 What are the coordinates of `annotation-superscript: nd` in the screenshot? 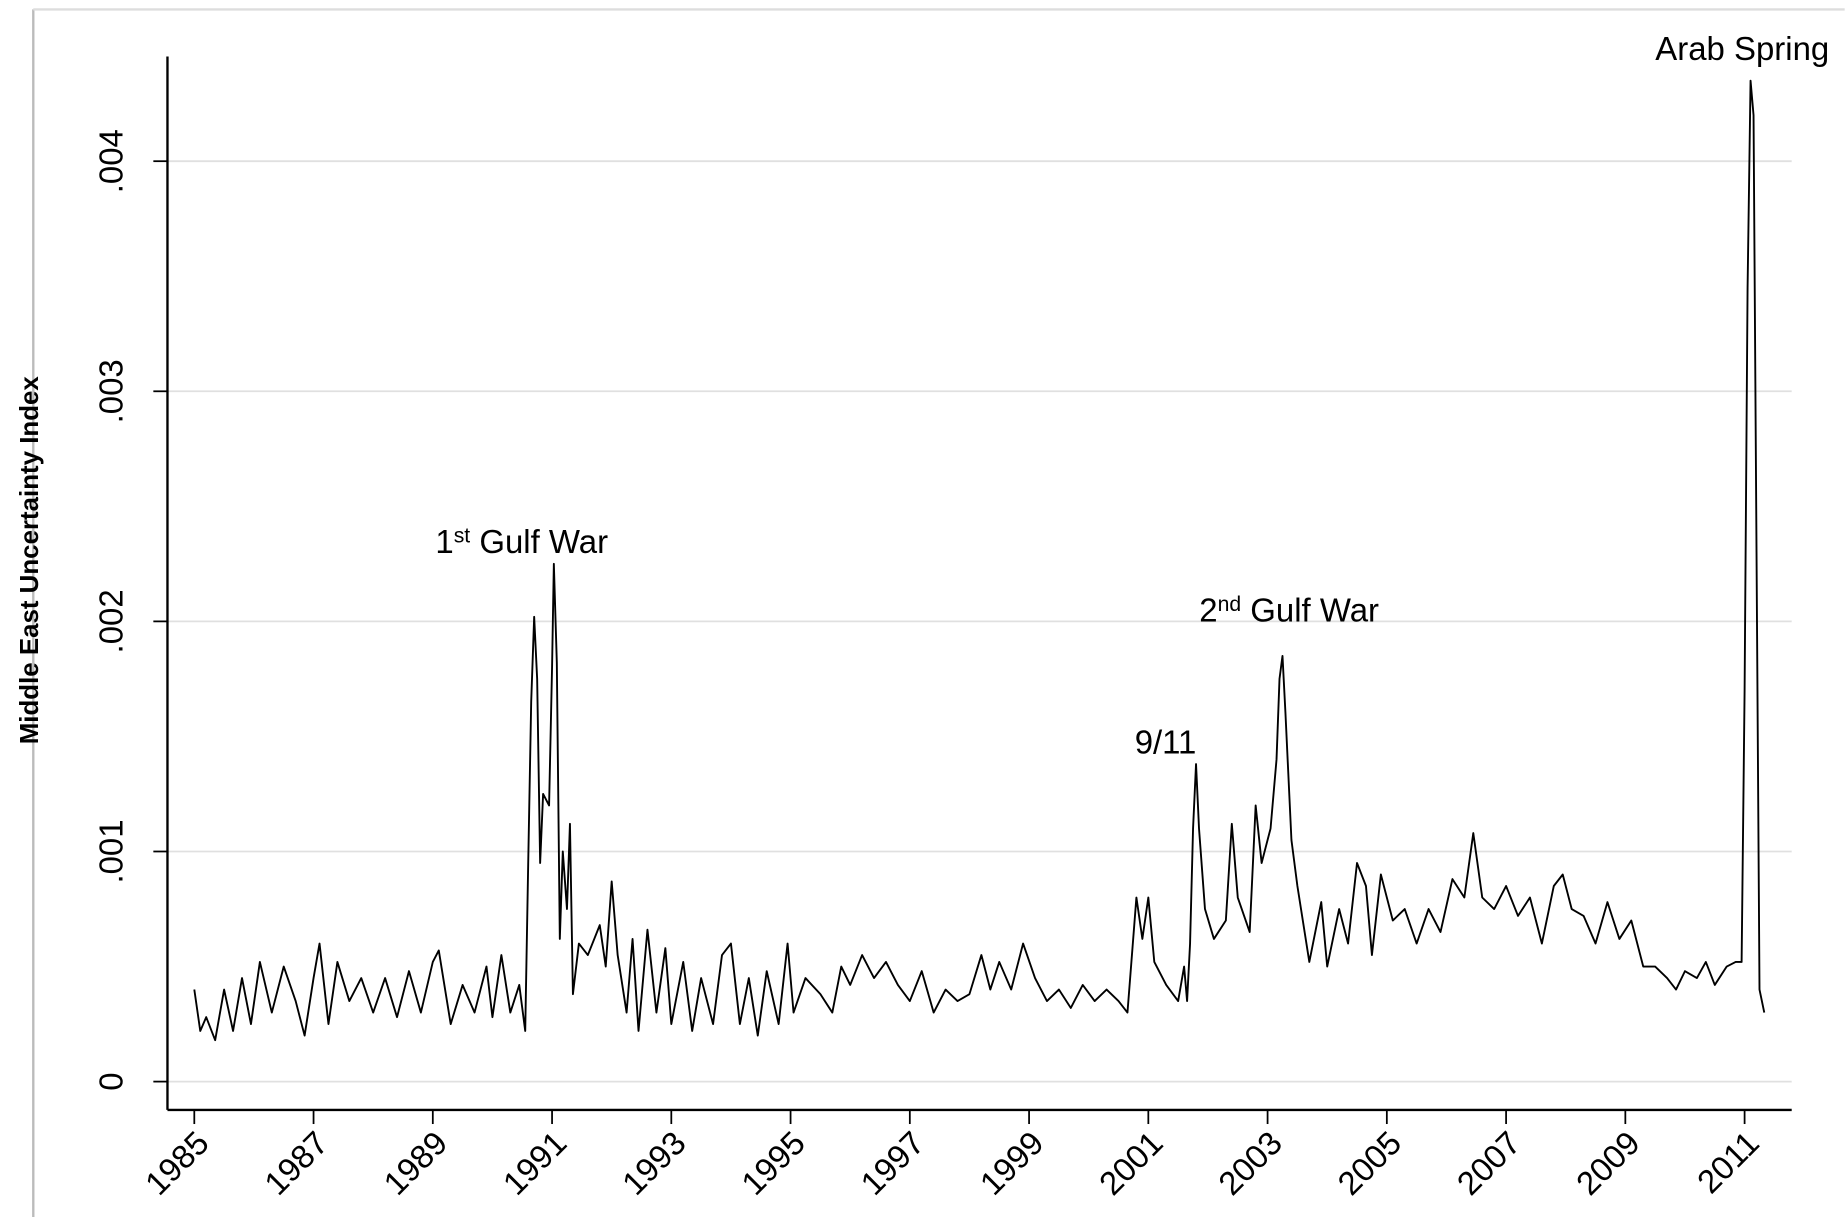 It's located at (1230, 604).